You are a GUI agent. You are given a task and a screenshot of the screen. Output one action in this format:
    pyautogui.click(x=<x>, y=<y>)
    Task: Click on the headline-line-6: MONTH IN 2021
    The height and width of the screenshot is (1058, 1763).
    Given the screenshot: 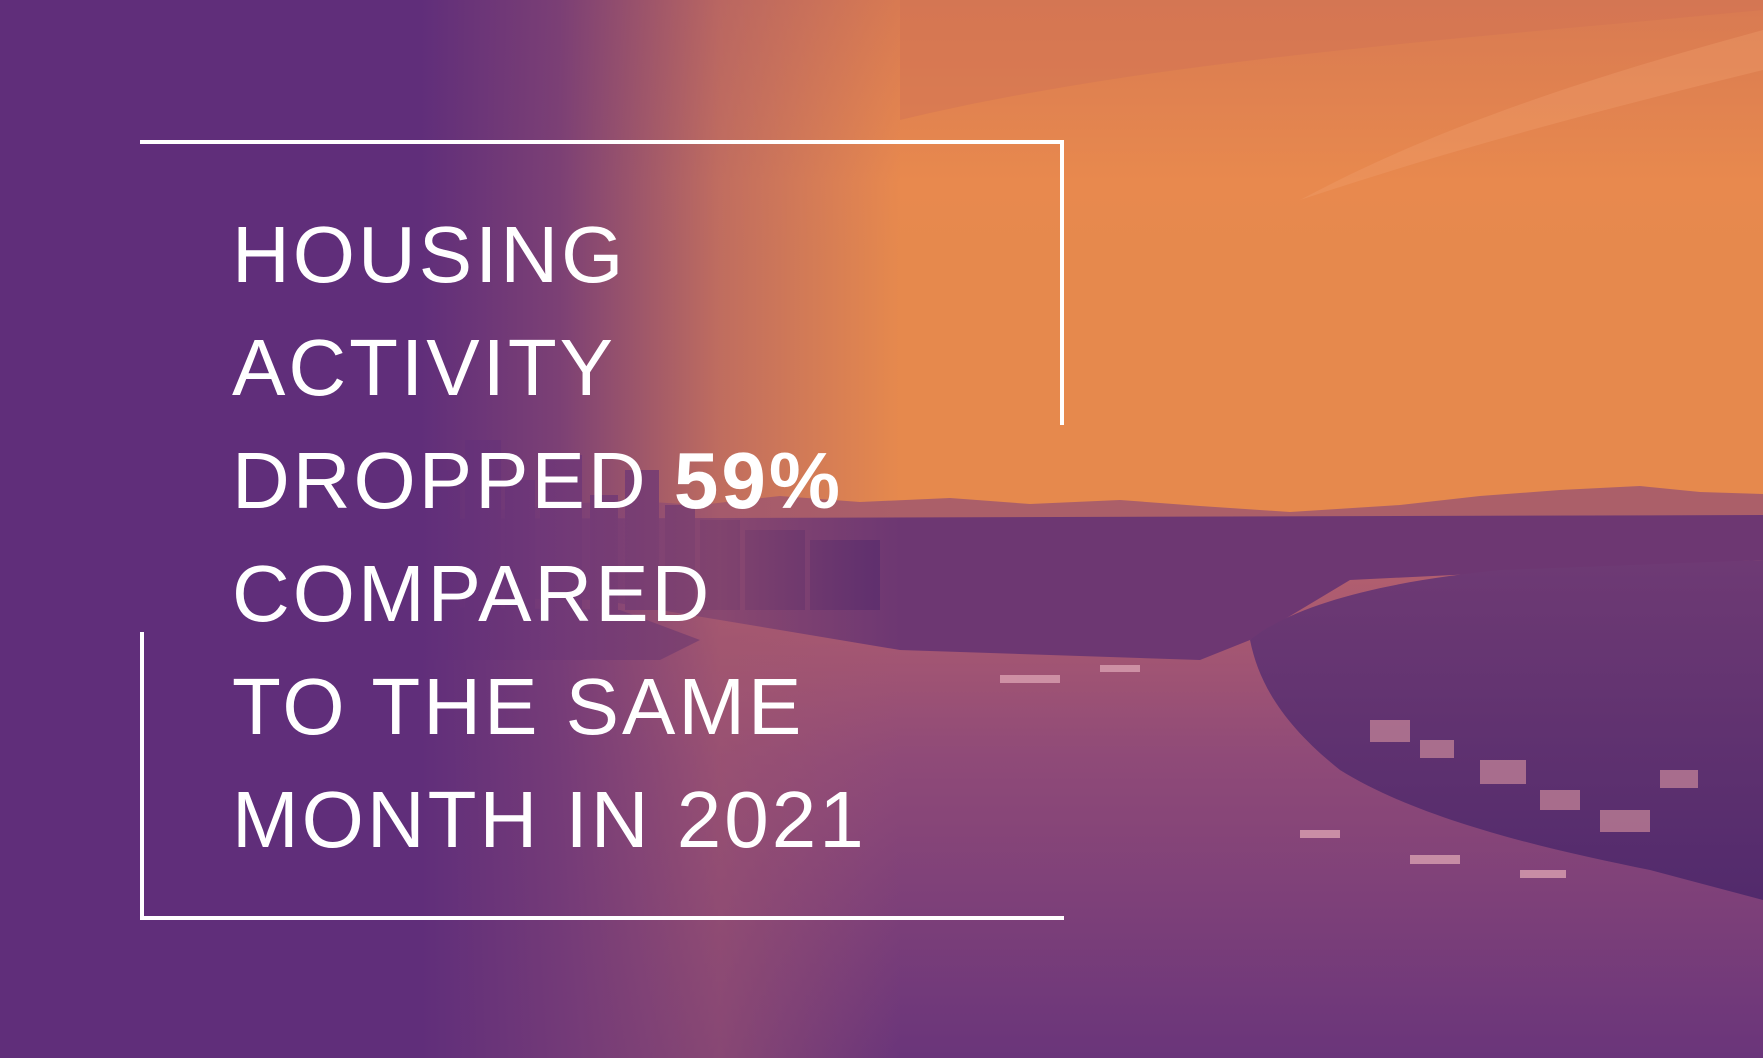 What is the action you would take?
    pyautogui.click(x=549, y=819)
    